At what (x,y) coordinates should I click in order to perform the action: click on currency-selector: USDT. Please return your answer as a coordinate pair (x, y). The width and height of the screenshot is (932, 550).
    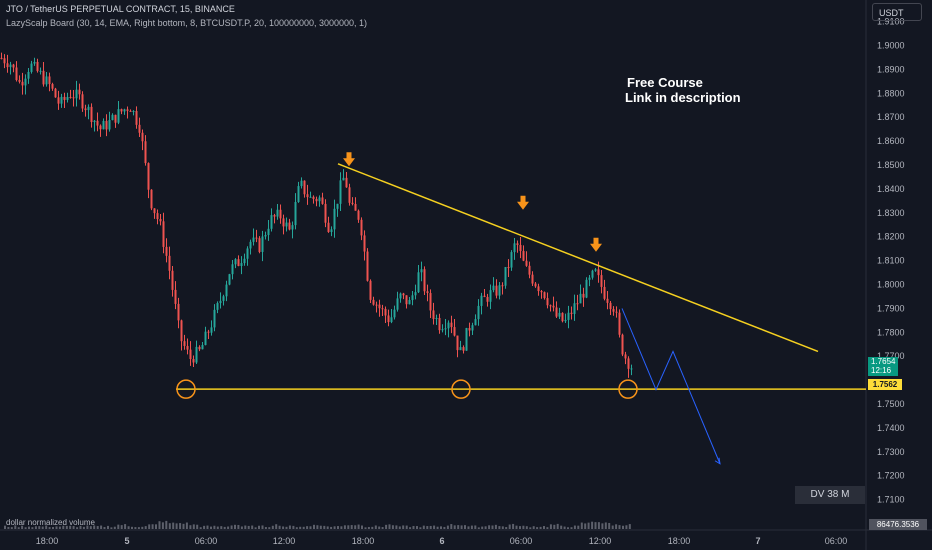
    Looking at the image, I should click on (897, 12).